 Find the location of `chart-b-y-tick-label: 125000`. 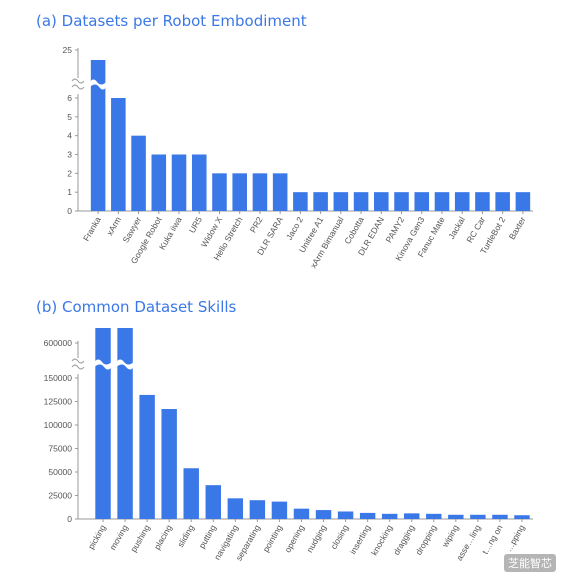

chart-b-y-tick-label: 125000 is located at coordinates (58, 402).